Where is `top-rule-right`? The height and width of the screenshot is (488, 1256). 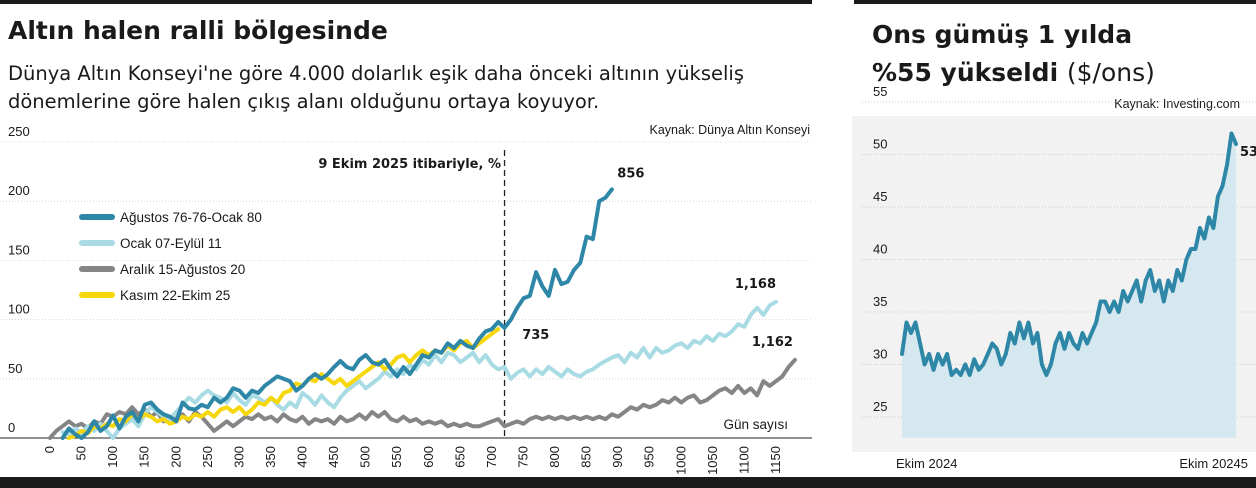 top-rule-right is located at coordinates (1055, 2).